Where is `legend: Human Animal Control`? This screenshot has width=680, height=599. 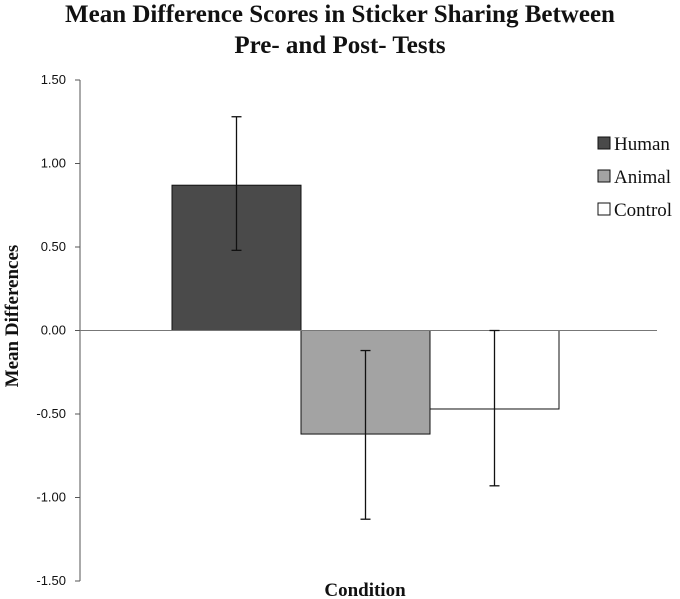
legend: Human Animal Control is located at coordinates (634, 177).